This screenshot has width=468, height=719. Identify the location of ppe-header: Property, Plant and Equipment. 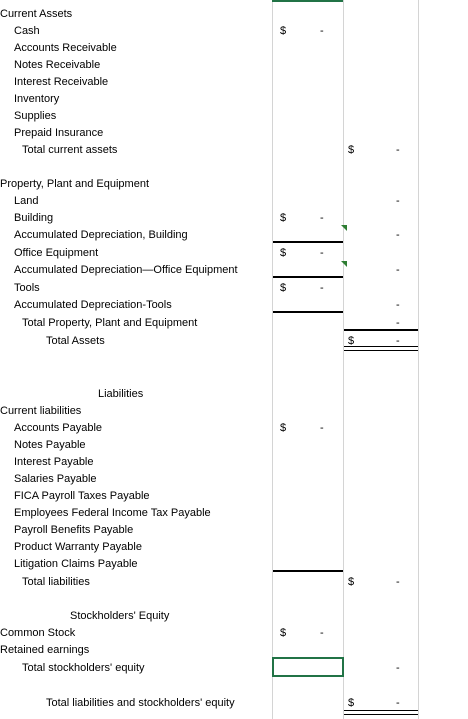
(74, 184).